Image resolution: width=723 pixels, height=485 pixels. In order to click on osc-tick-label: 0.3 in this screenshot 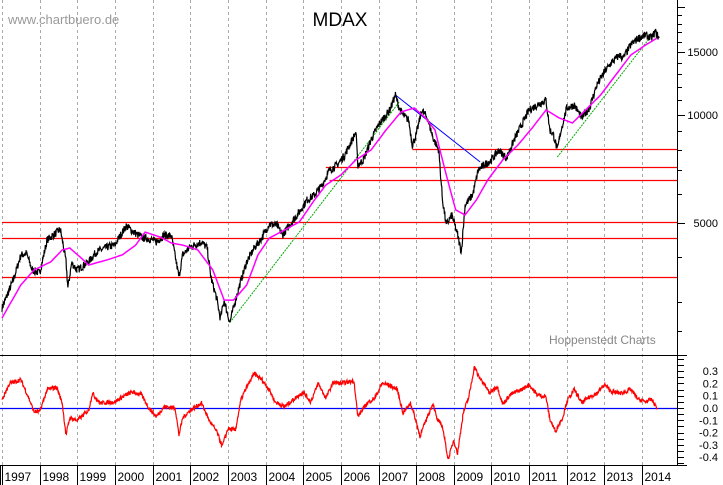, I will do `click(710, 372)`.